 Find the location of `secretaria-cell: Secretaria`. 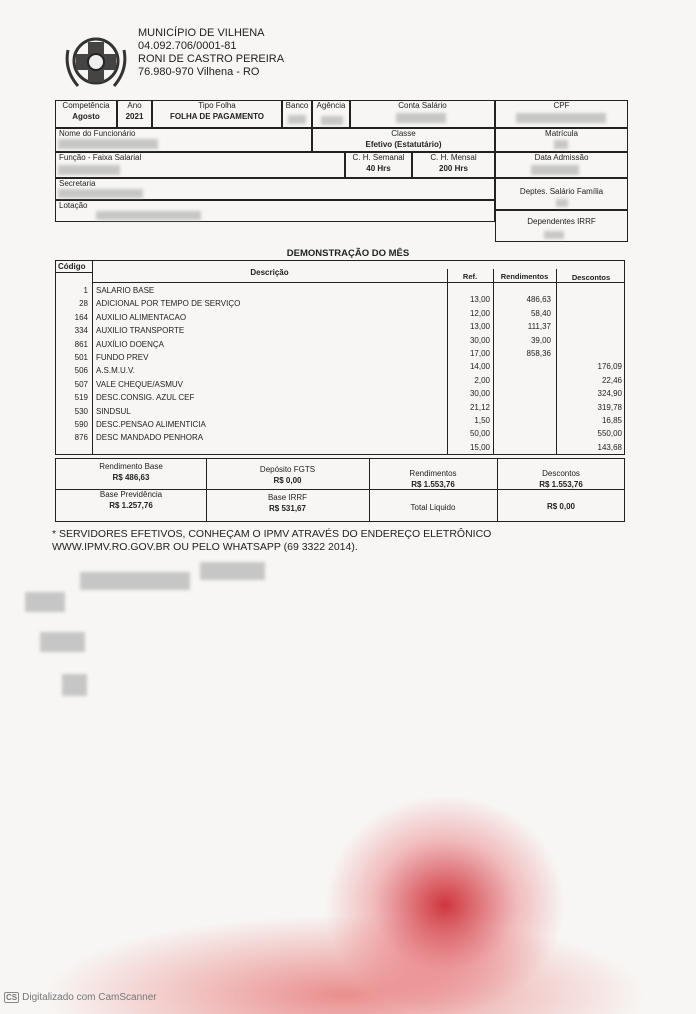

secretaria-cell: Secretaria is located at coordinates (275, 189).